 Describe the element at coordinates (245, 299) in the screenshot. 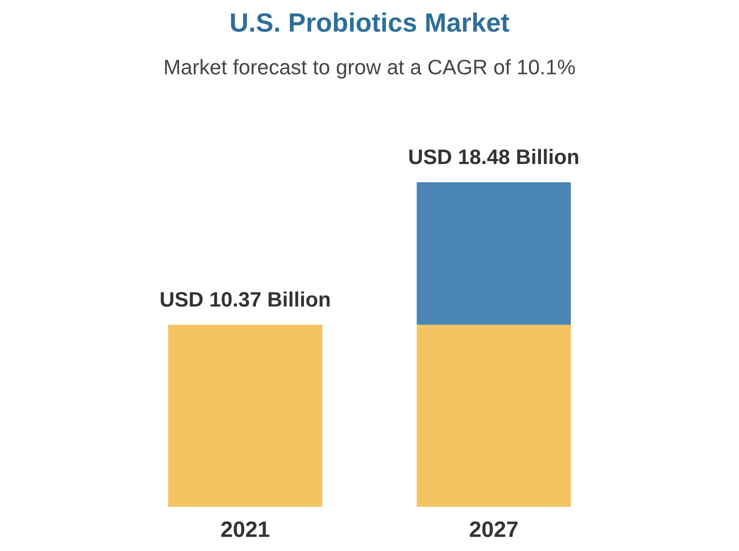

I see `total-label: USD 10.37 Billion` at that location.